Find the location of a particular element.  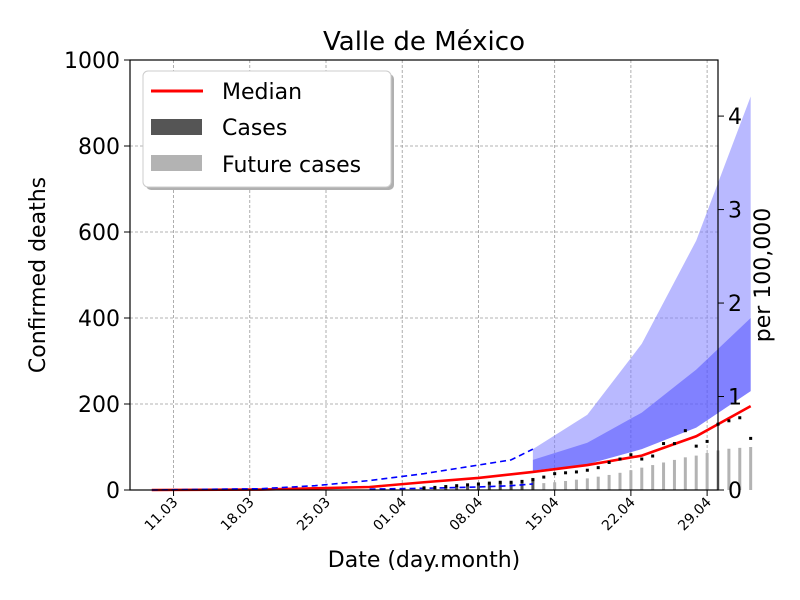

legend-box is located at coordinates (267, 129).